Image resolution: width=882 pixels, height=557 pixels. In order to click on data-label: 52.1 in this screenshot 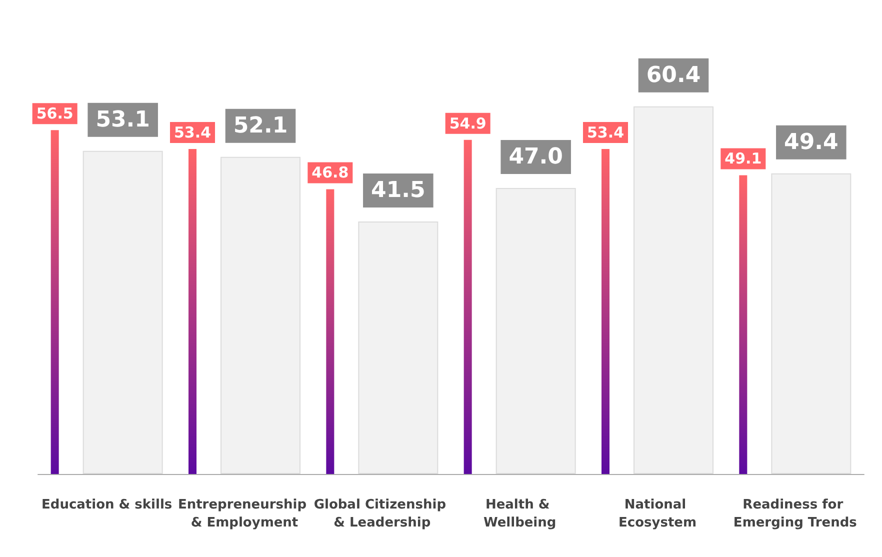, I will do `click(260, 125)`.